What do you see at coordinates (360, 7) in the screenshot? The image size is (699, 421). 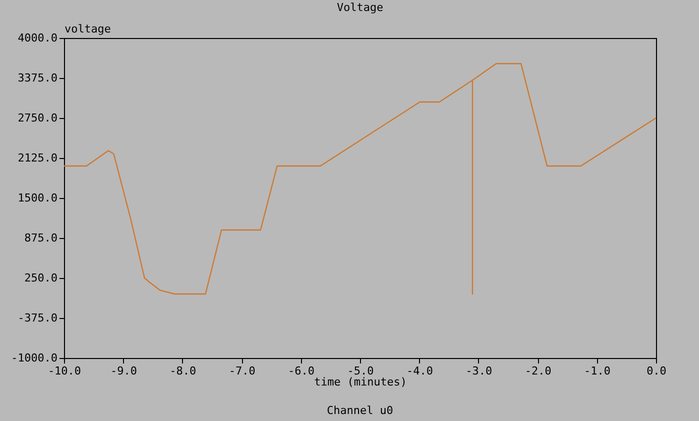 I see `chart-title: Voltage` at bounding box center [360, 7].